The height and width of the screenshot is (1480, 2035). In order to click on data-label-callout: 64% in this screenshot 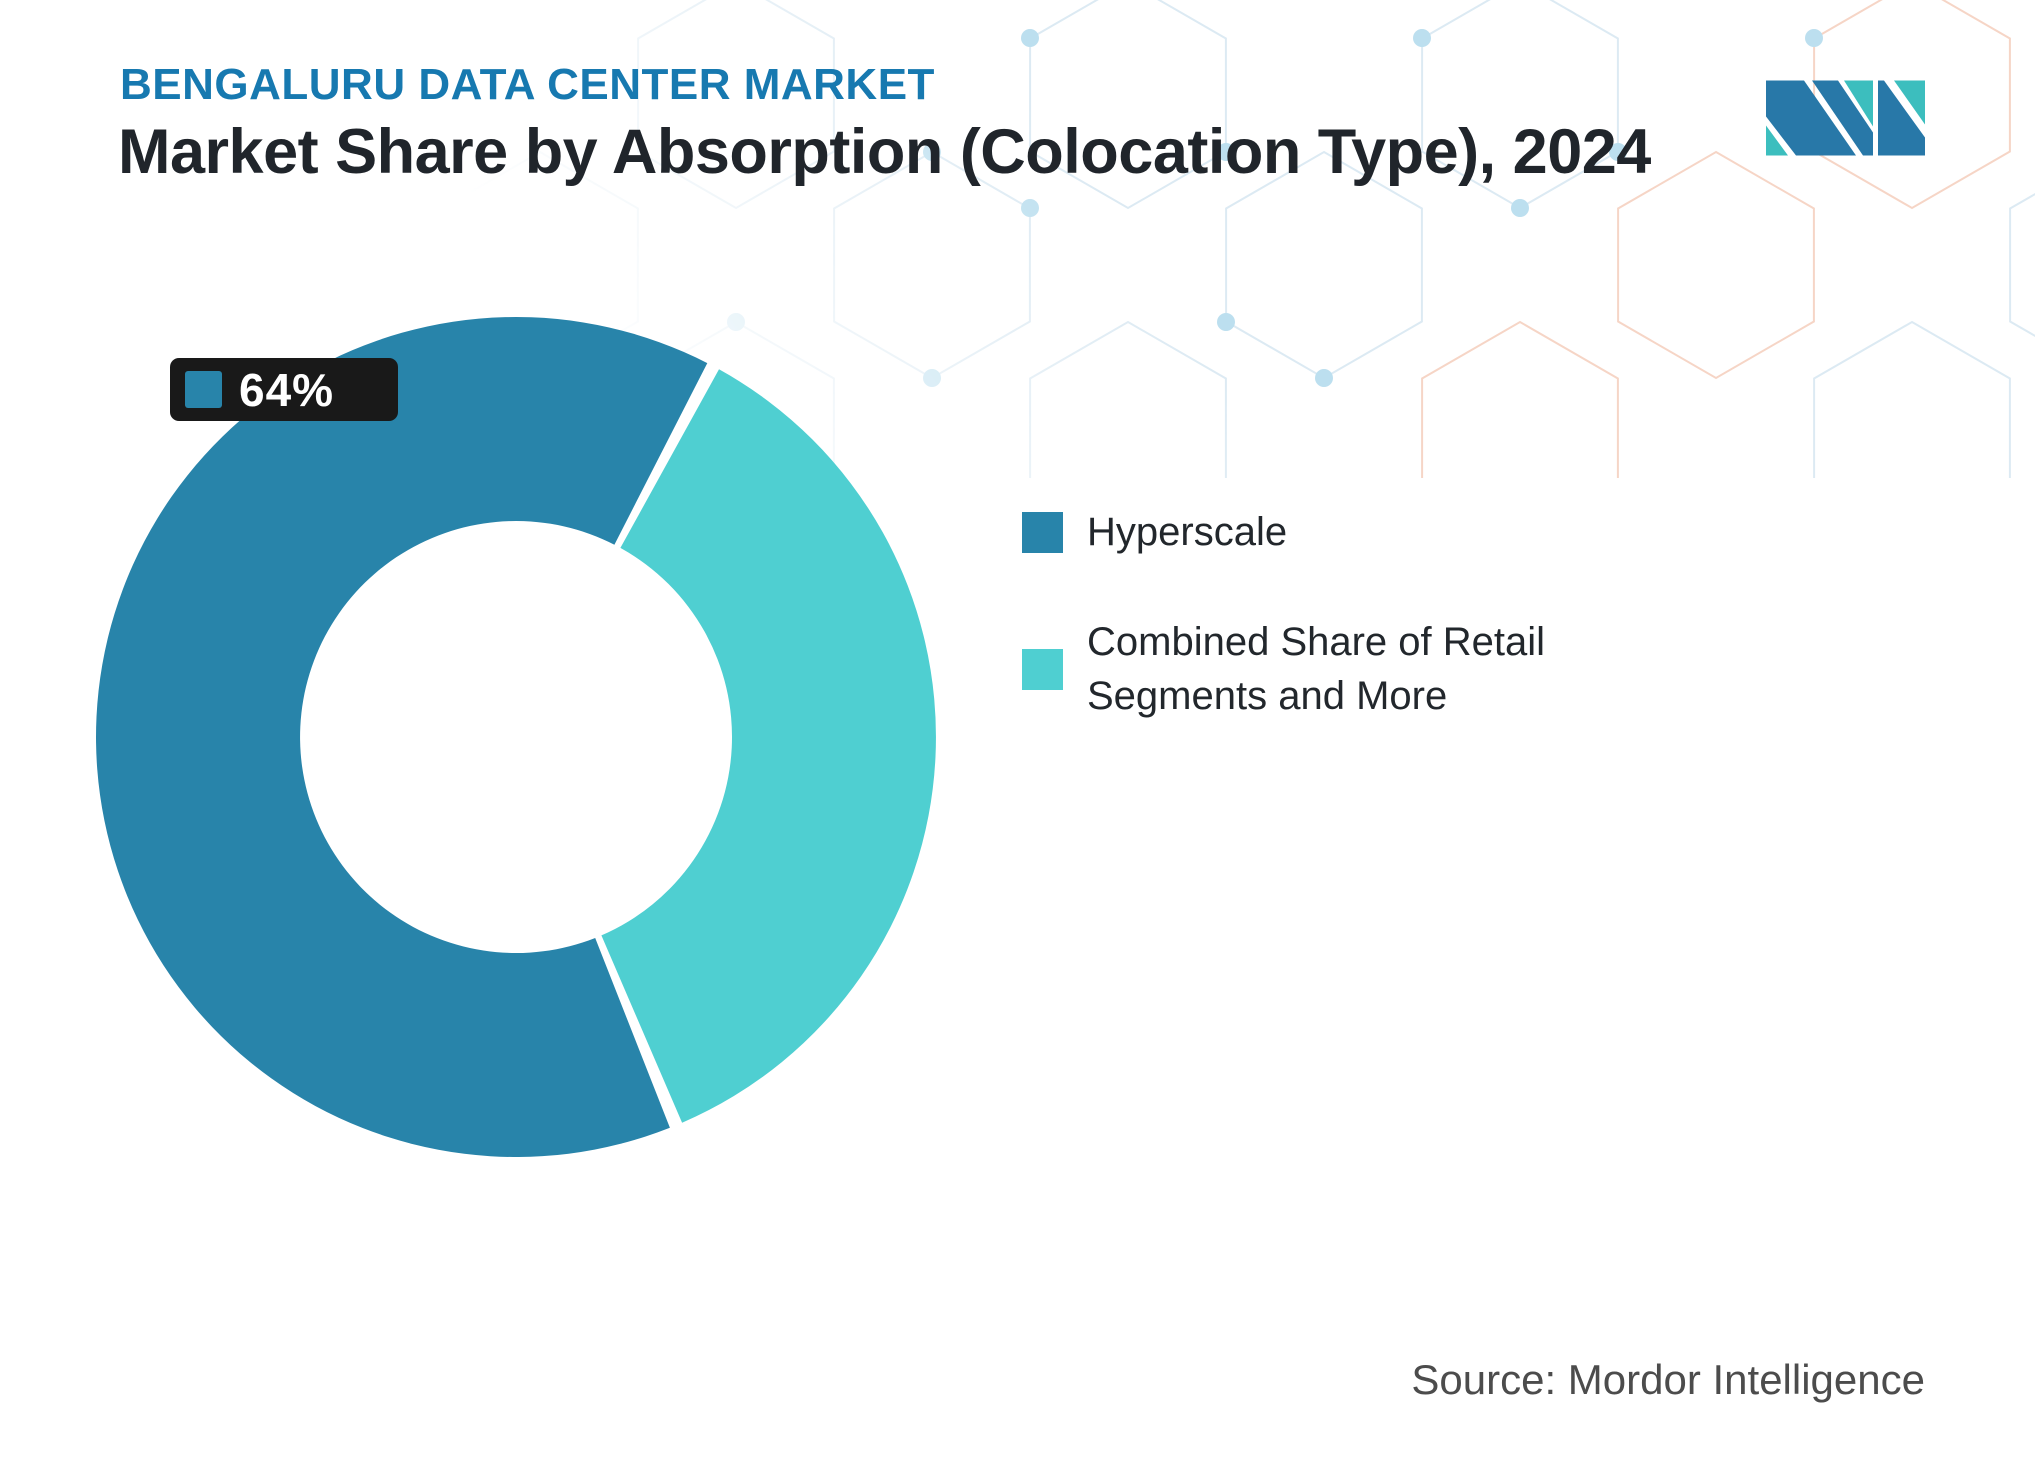, I will do `click(284, 389)`.